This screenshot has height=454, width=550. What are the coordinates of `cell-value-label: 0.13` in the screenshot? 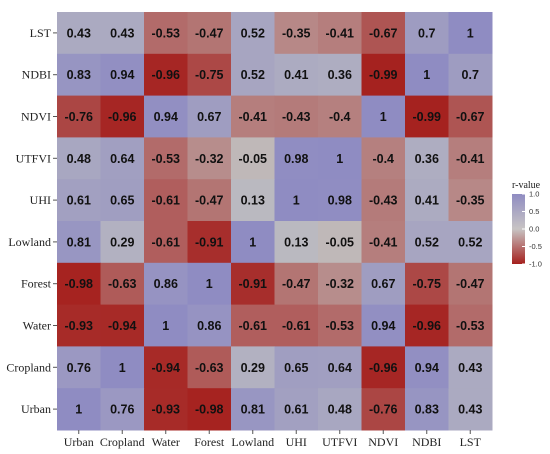 It's located at (296, 242).